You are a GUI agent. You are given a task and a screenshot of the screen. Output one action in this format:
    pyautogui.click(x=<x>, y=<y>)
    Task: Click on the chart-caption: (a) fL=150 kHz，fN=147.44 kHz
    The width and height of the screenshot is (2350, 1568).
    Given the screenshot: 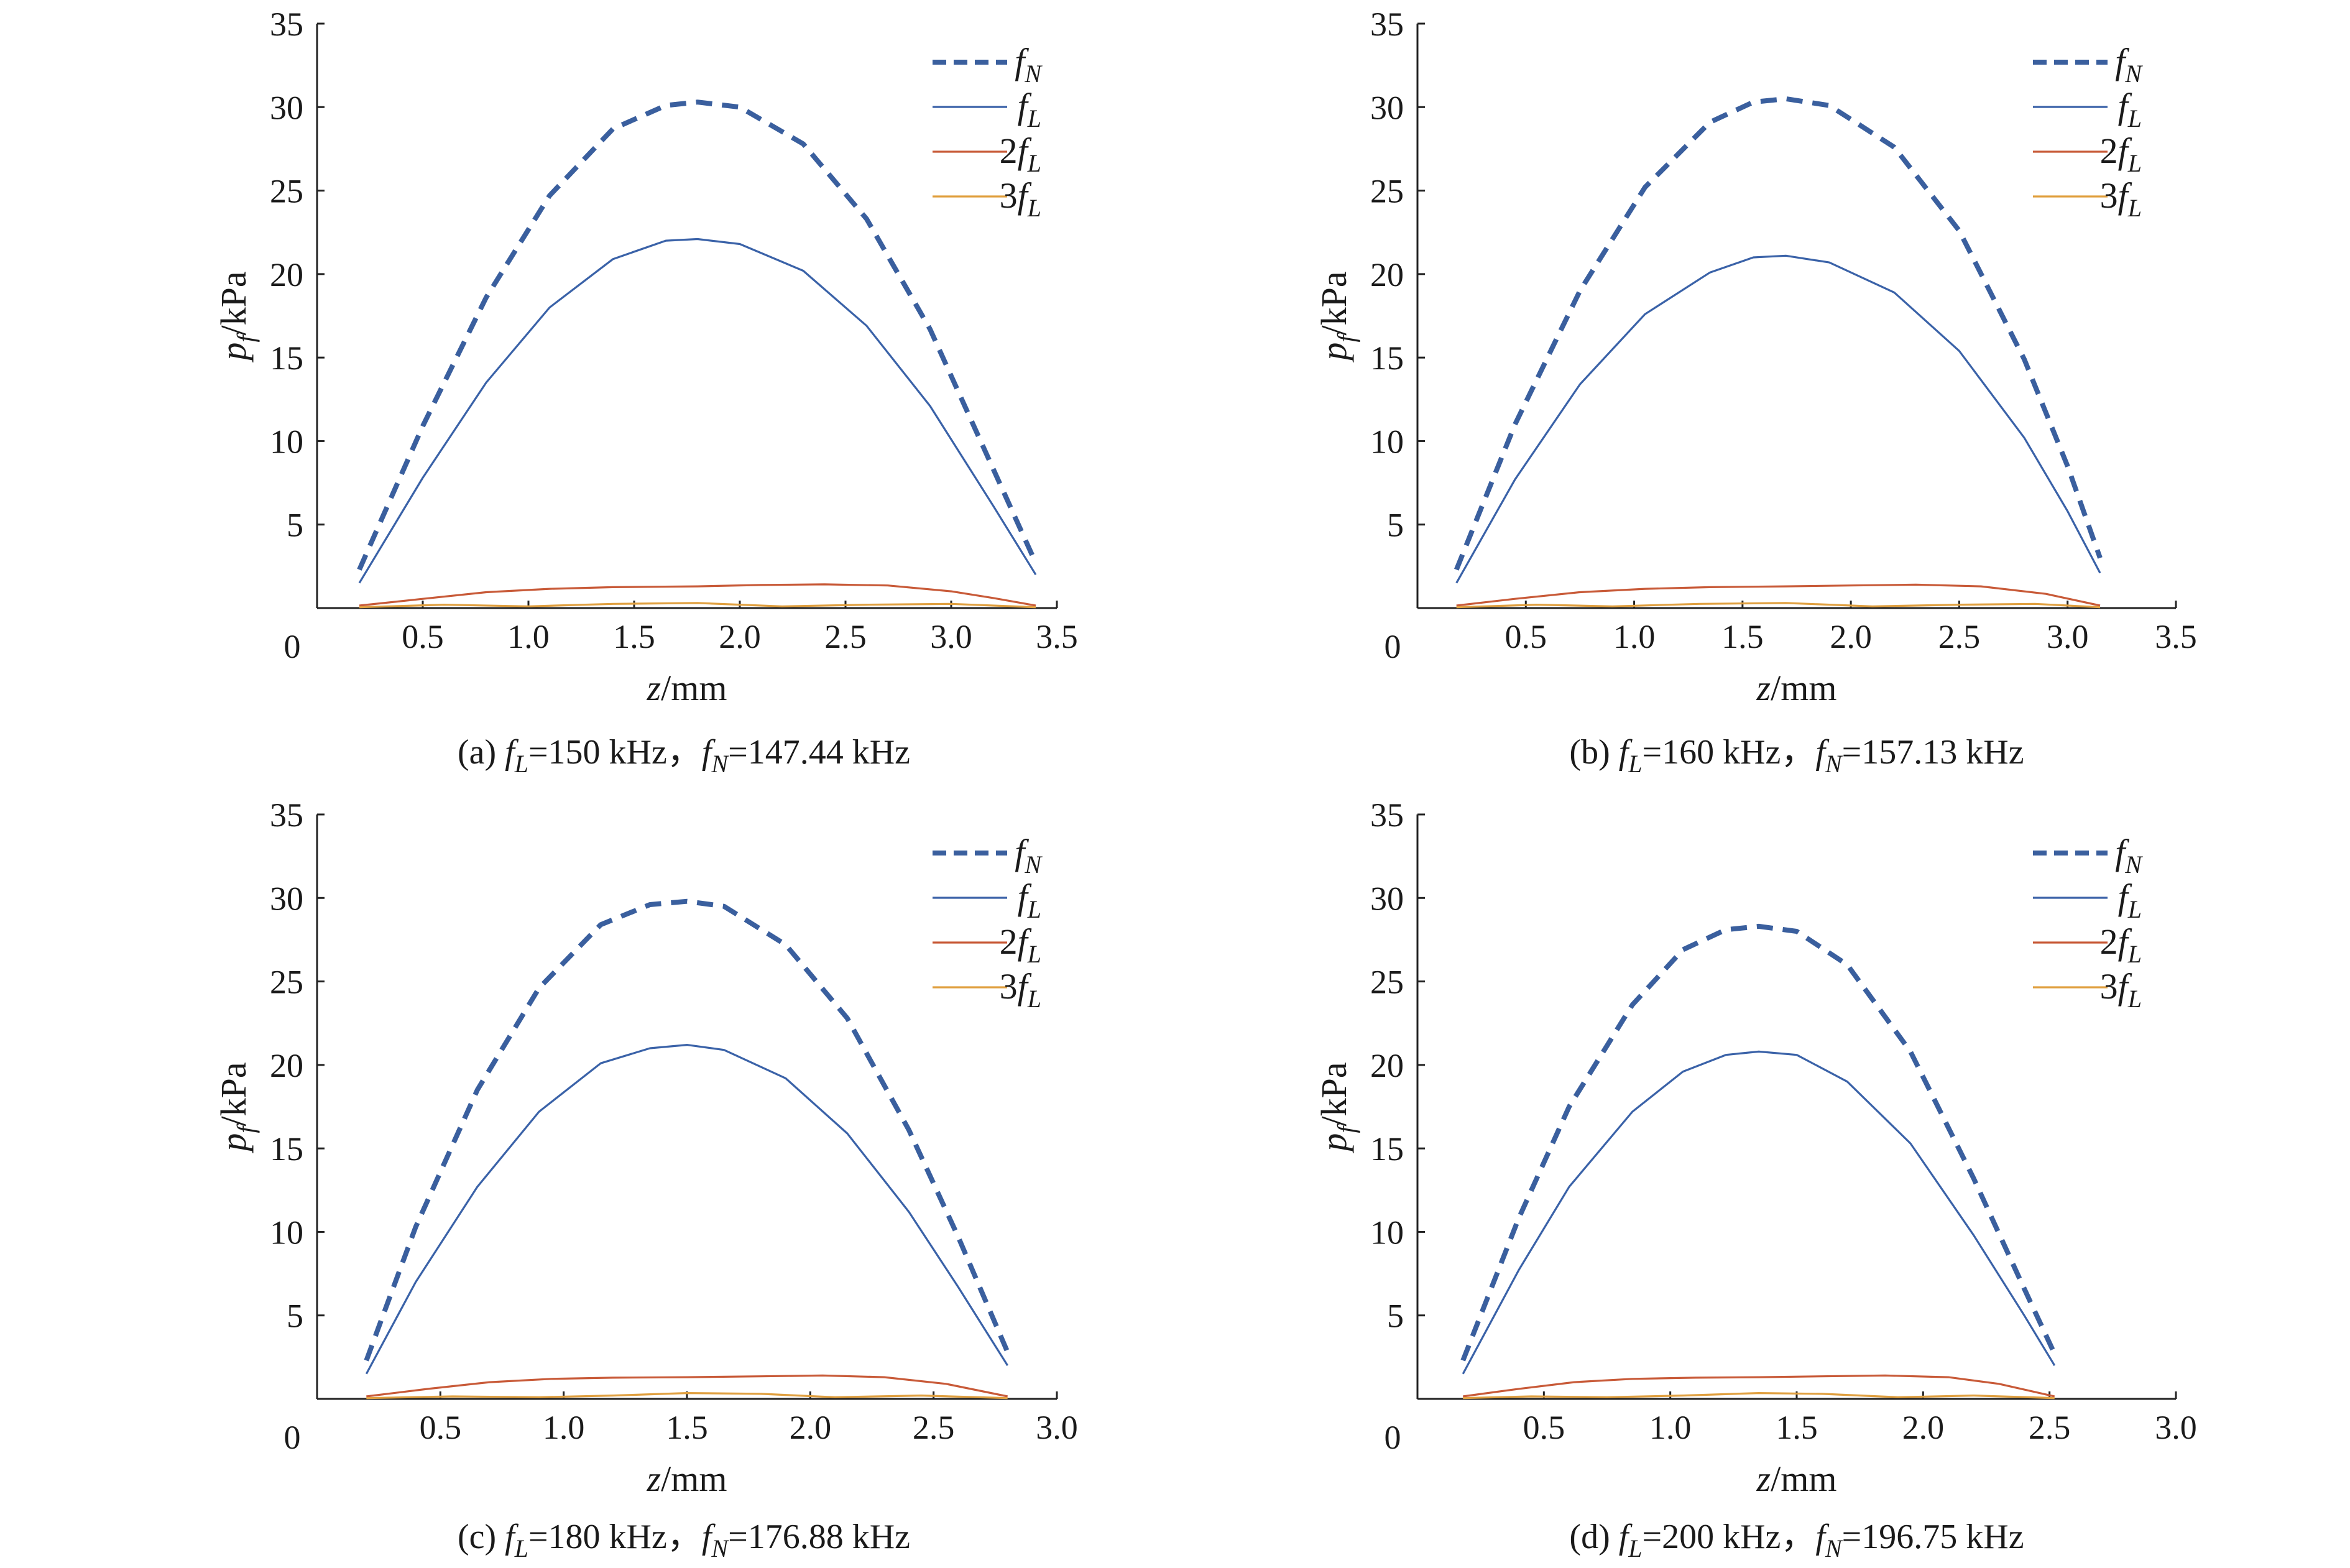 What is the action you would take?
    pyautogui.click(x=684, y=755)
    